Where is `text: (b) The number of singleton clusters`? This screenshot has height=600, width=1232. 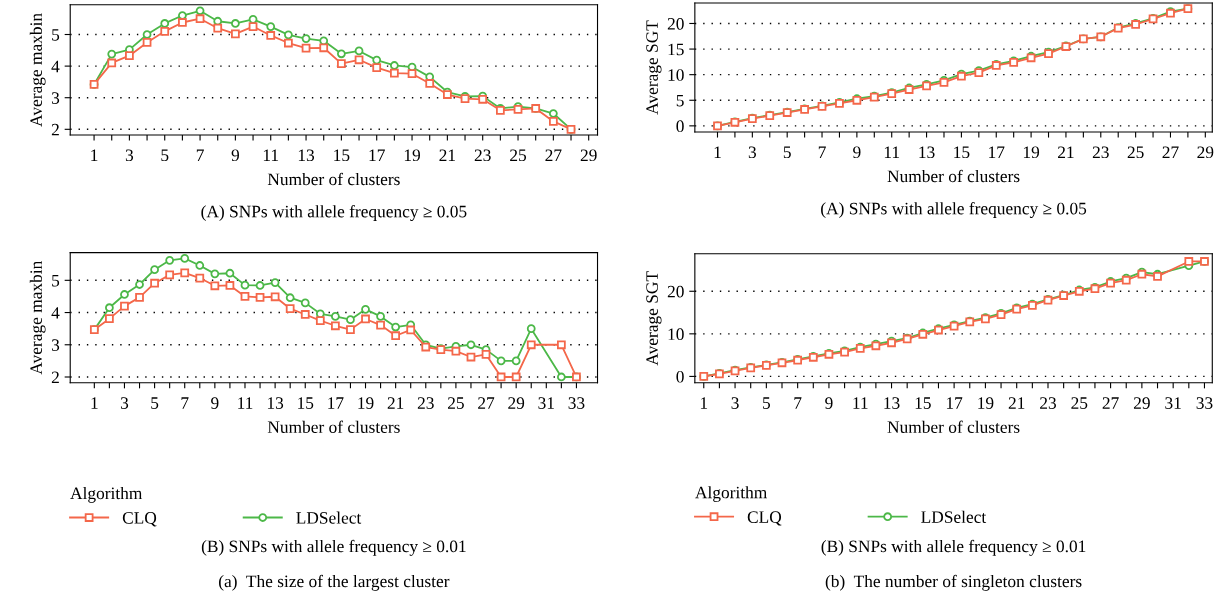
text: (b) The number of singleton clusters is located at coordinates (953, 582).